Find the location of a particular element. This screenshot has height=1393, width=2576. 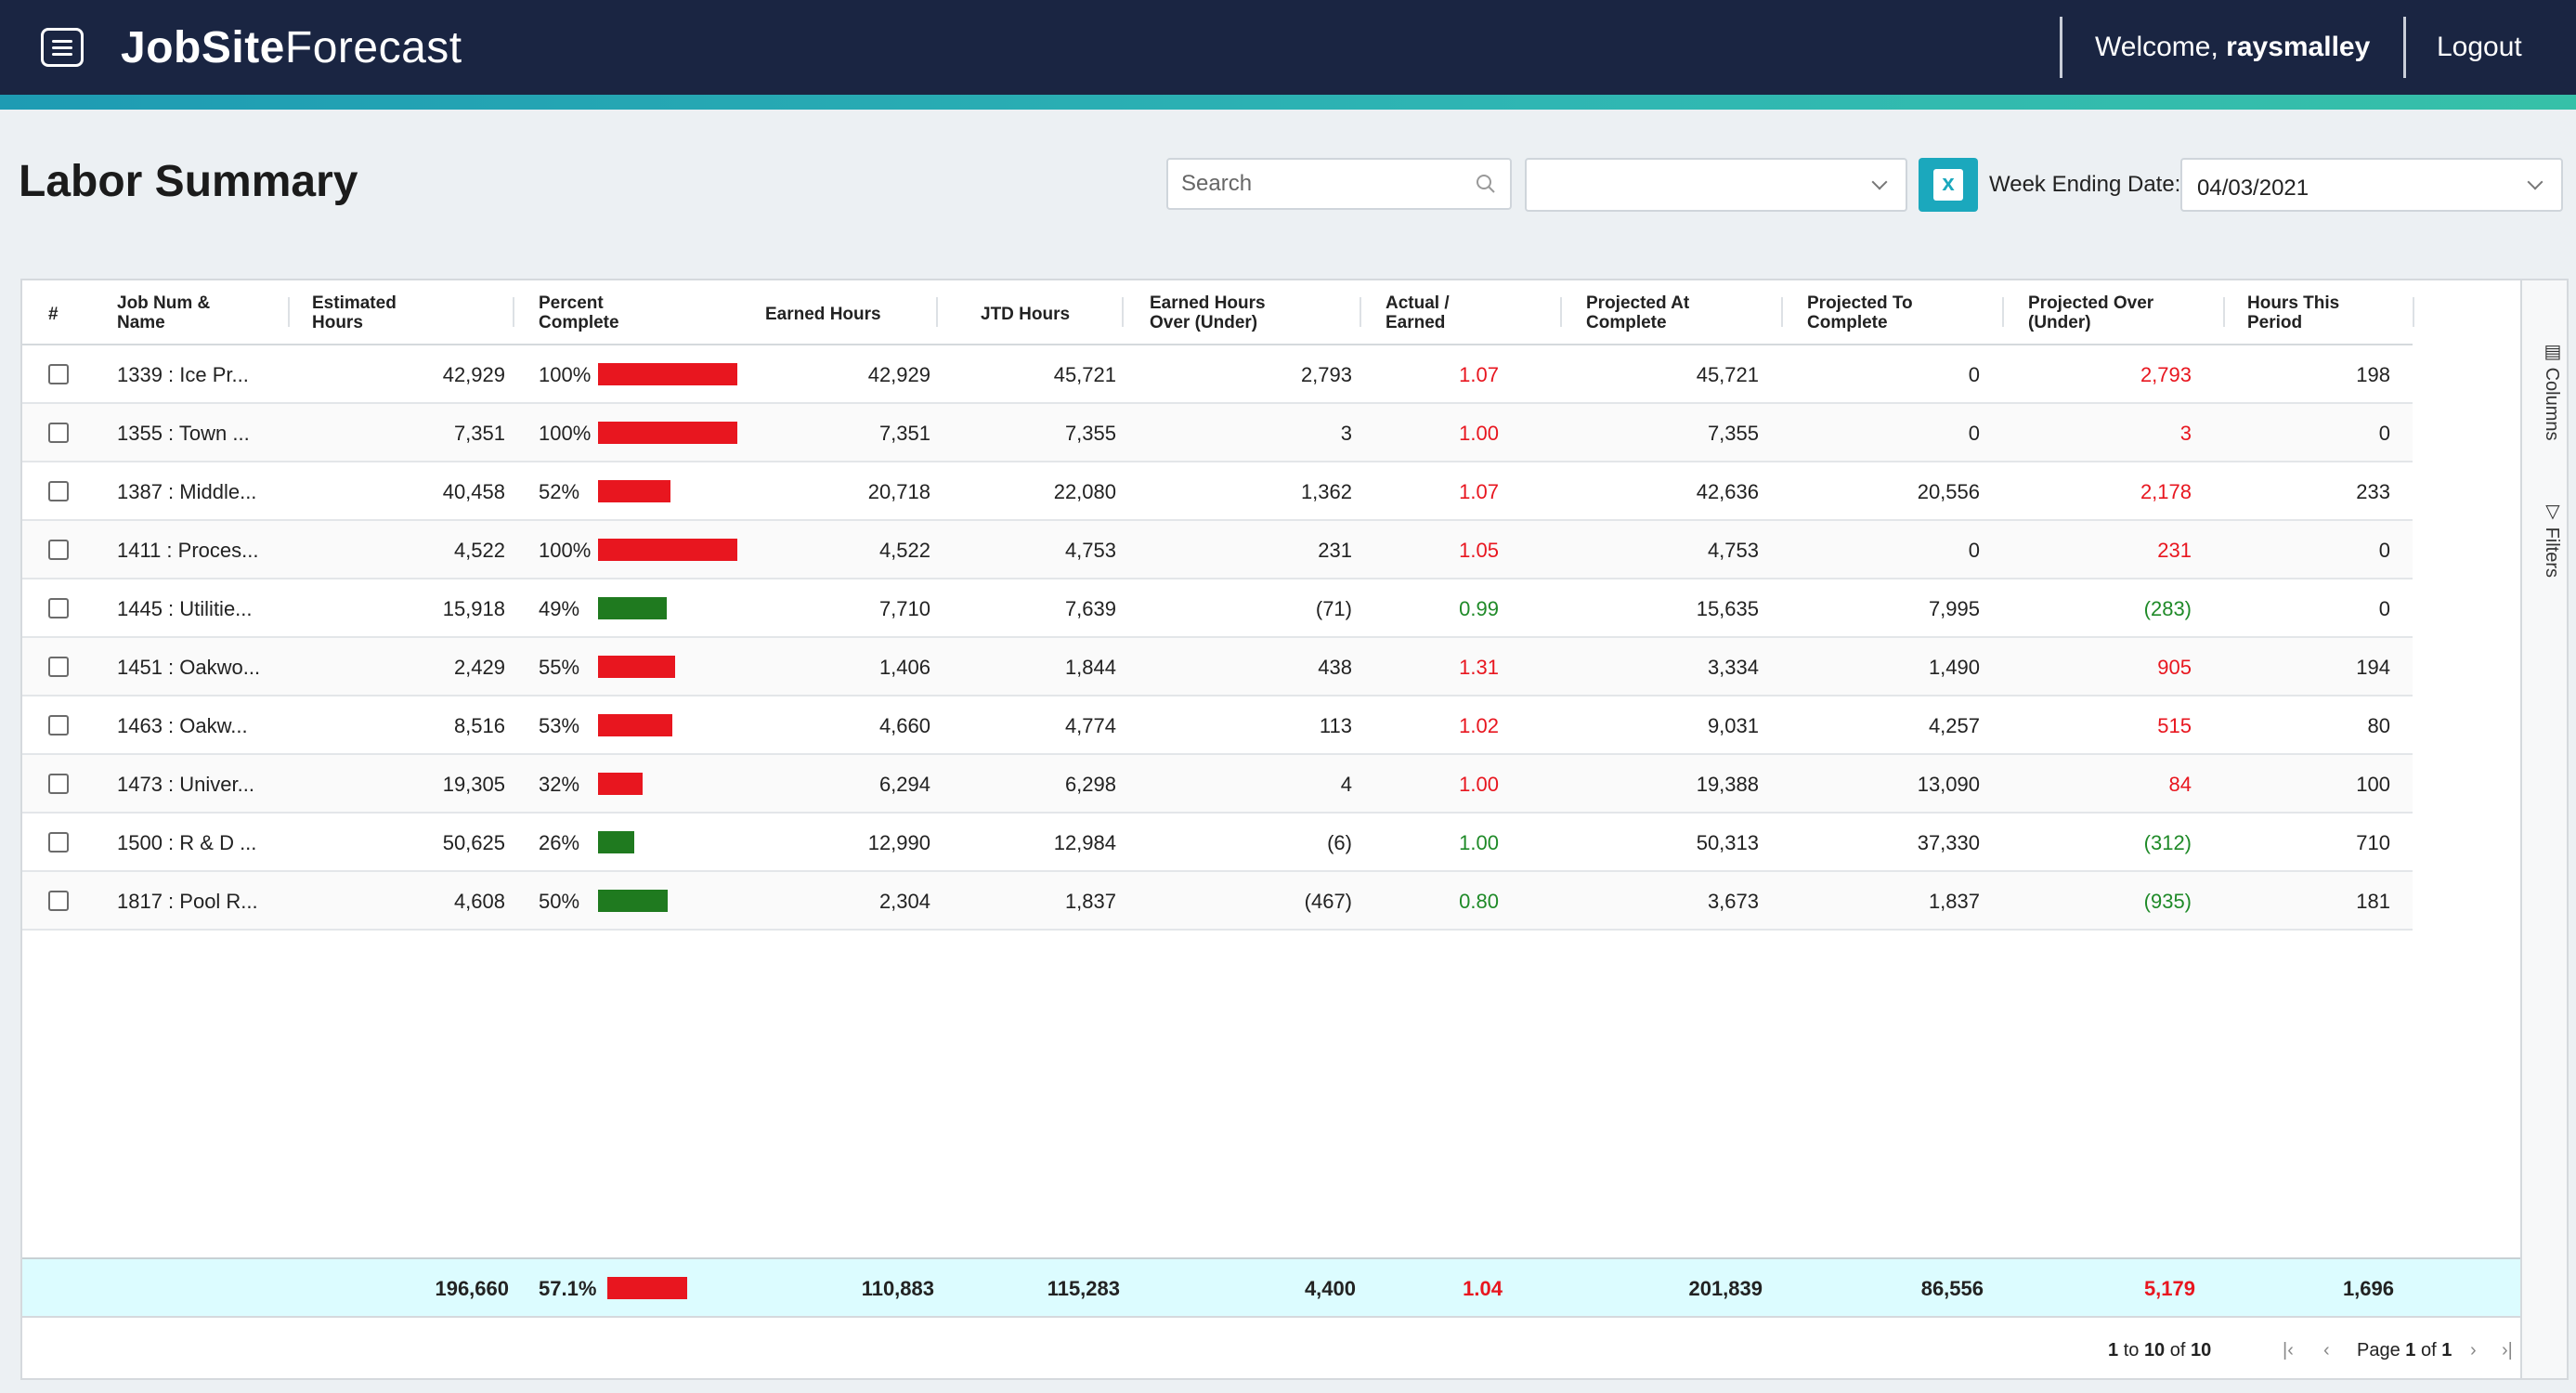

logout-link: Logout is located at coordinates (2479, 47).